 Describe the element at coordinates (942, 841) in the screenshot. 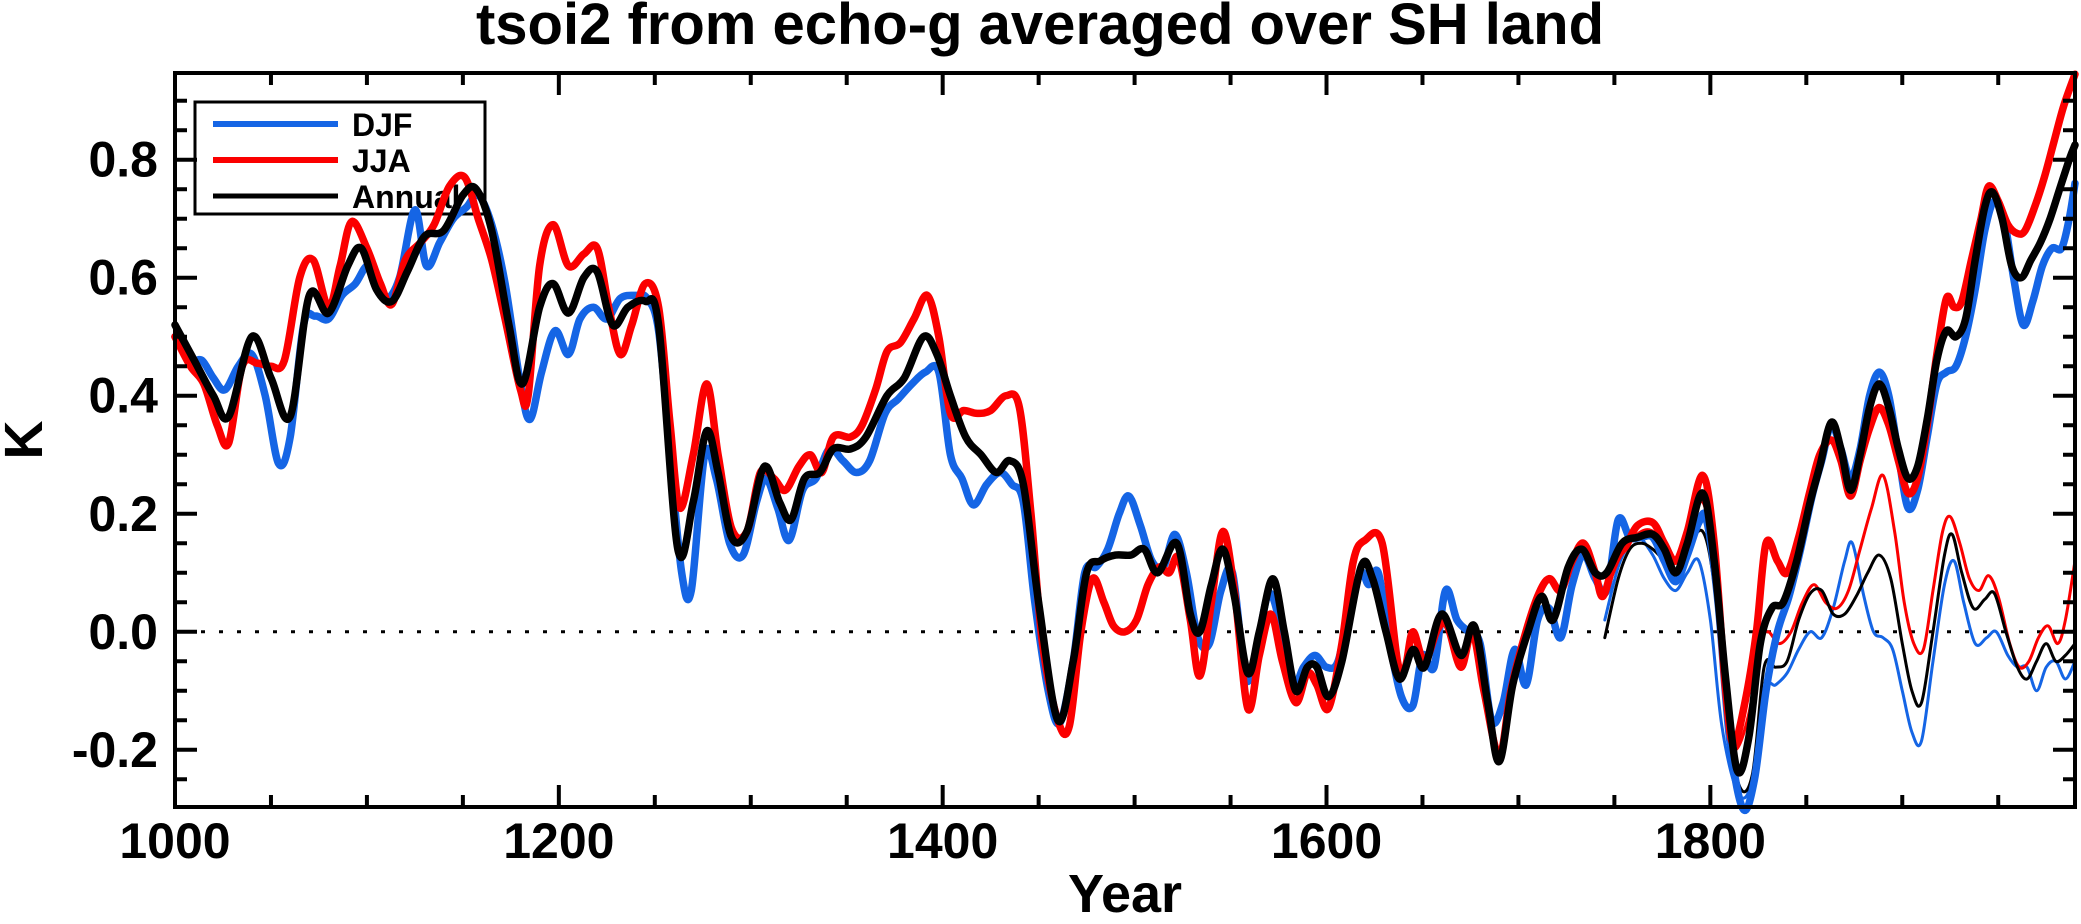

I see `x-tick-label: 1400` at that location.